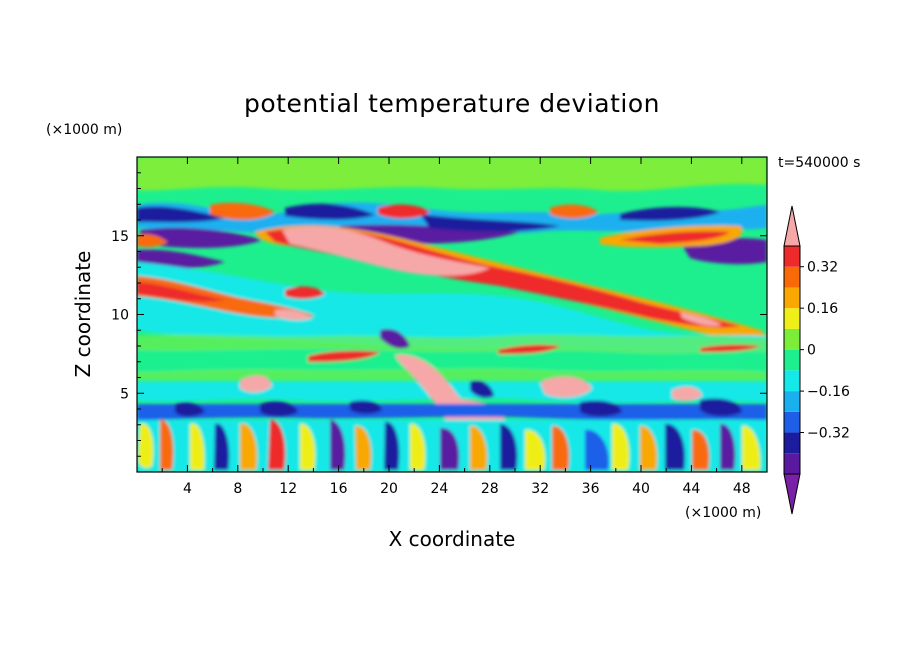  What do you see at coordinates (452, 539) in the screenshot?
I see `x-axis-label: X coordinate` at bounding box center [452, 539].